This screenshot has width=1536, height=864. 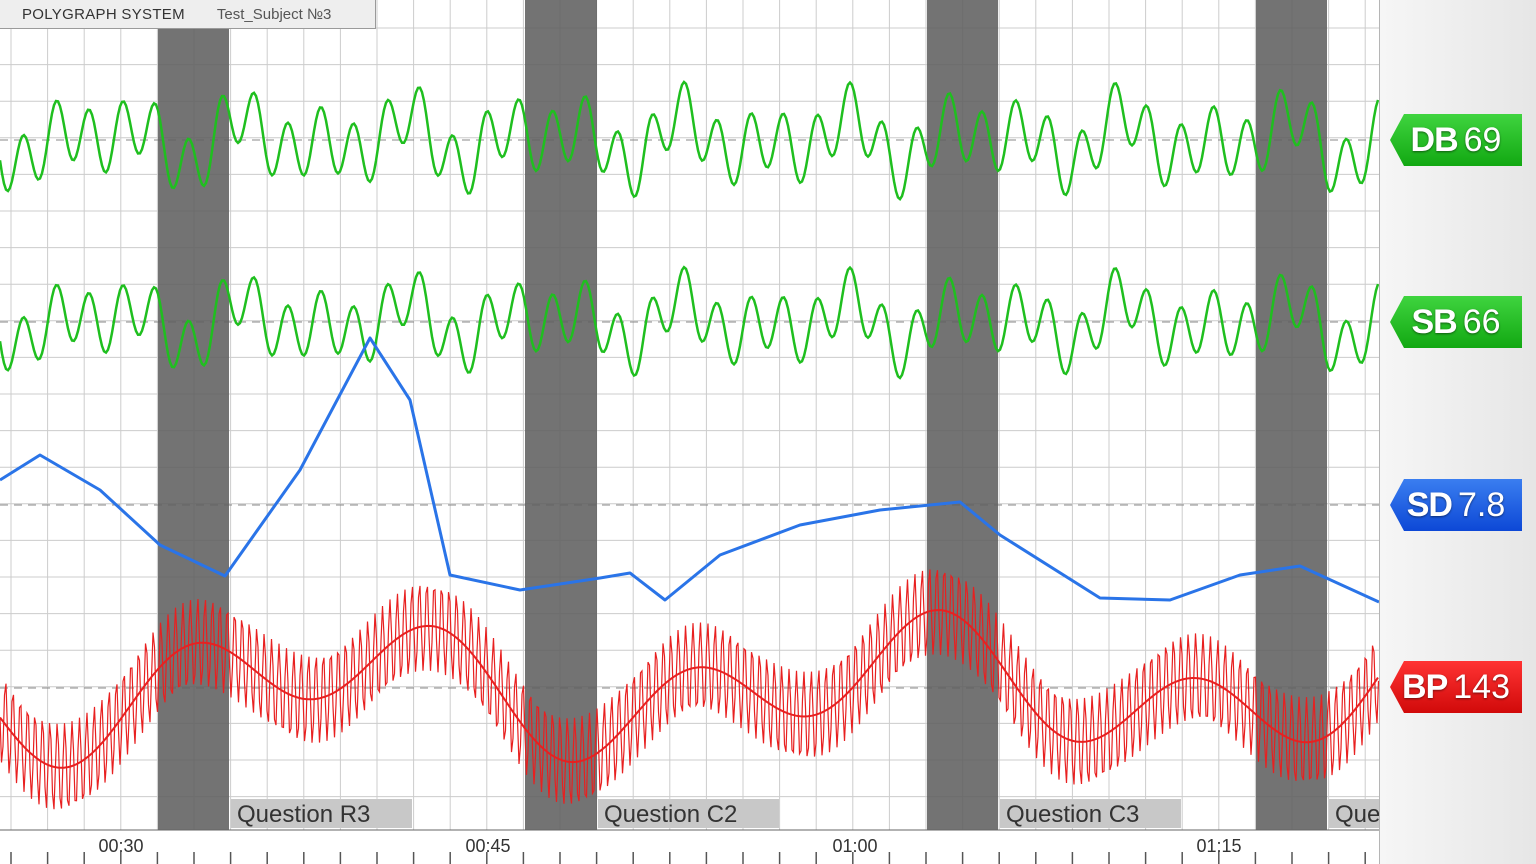 What do you see at coordinates (670, 814) in the screenshot?
I see `question-label: Question C2` at bounding box center [670, 814].